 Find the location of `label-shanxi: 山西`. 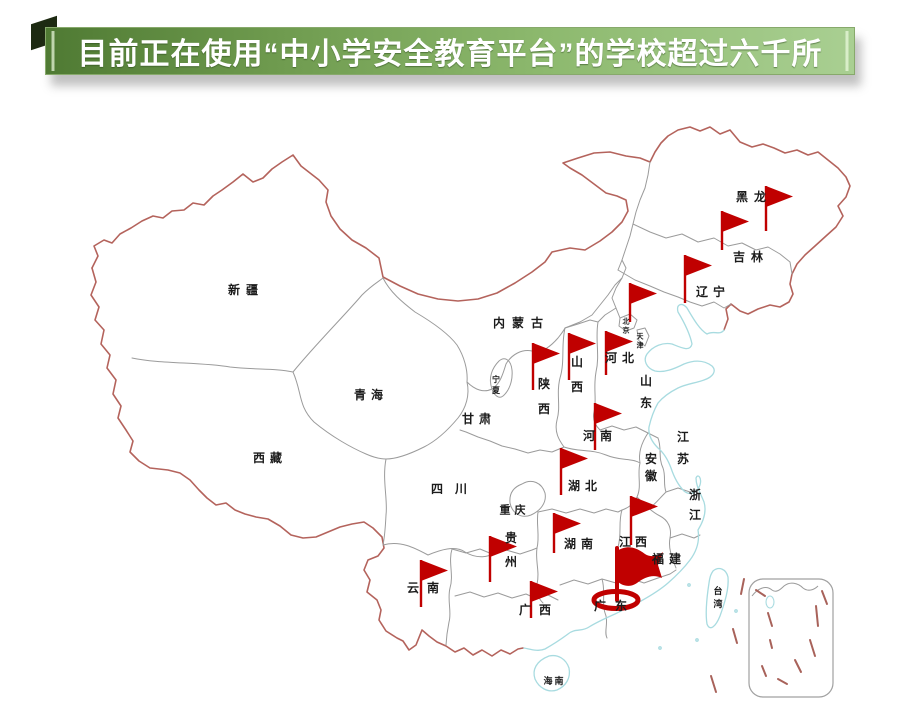

label-shanxi: 山西 is located at coordinates (577, 374).